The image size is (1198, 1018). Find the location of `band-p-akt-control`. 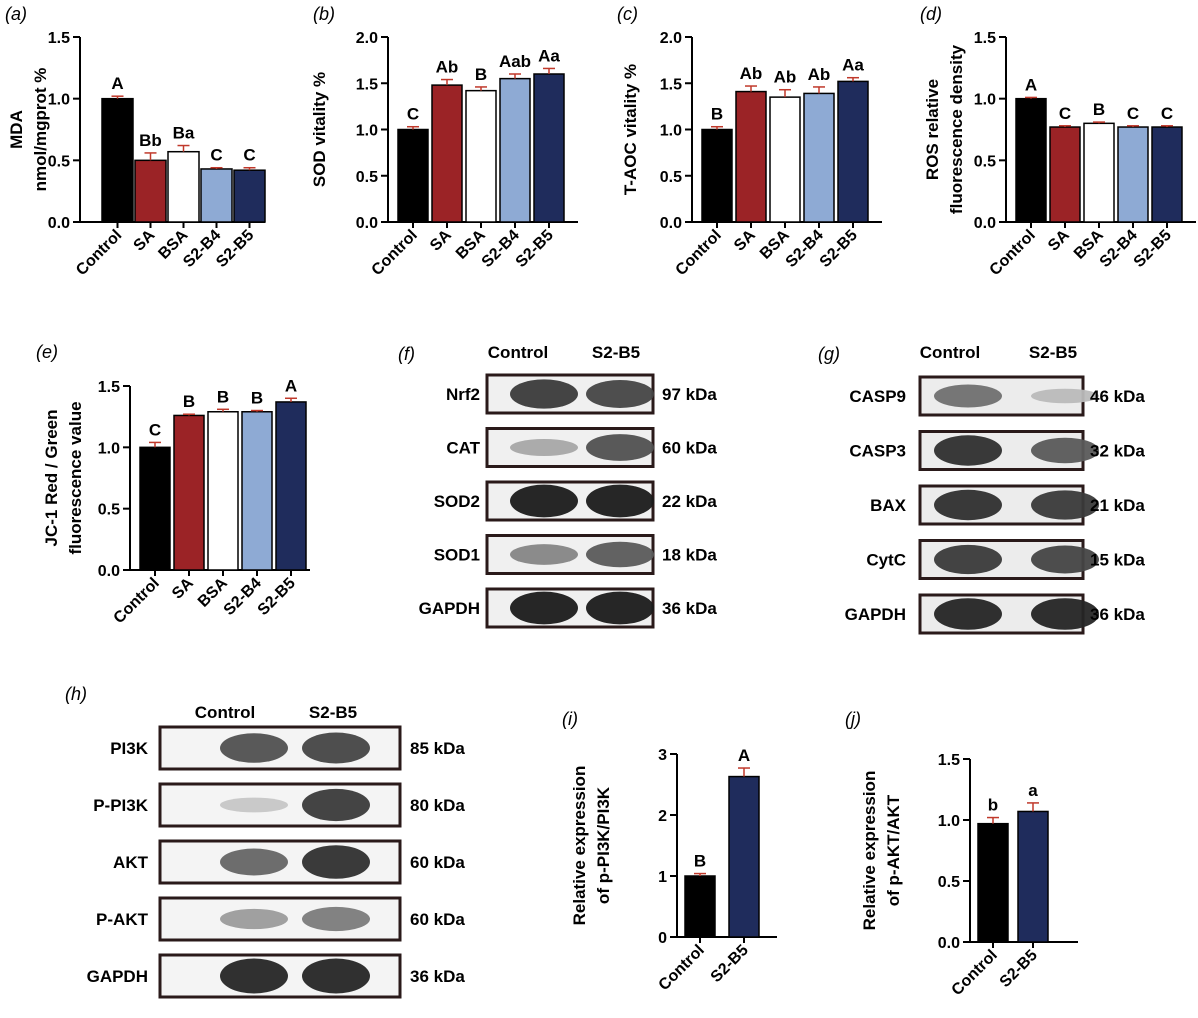

band-p-akt-control is located at coordinates (254, 919).